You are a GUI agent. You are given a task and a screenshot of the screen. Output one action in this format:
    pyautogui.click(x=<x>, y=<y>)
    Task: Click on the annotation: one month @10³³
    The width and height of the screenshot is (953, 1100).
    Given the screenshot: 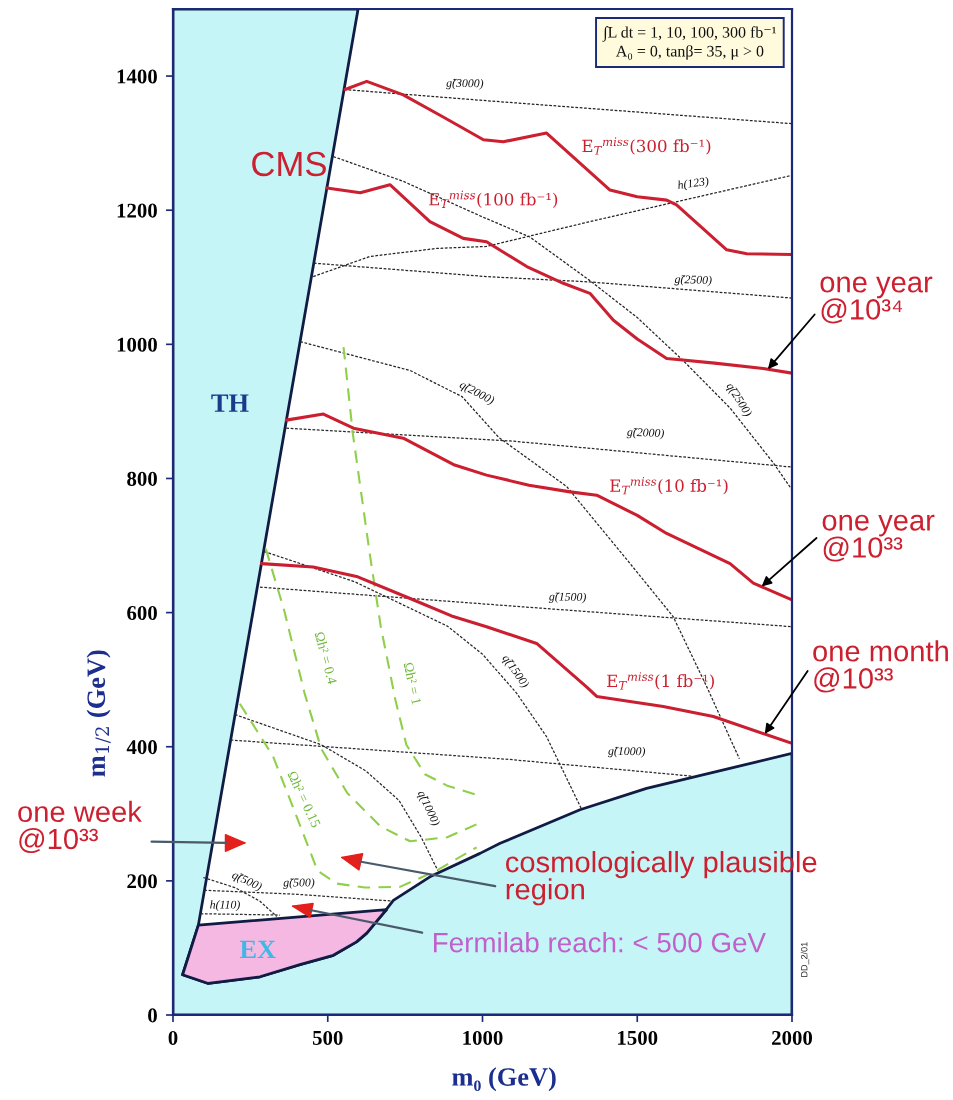 What is the action you would take?
    pyautogui.click(x=880, y=666)
    